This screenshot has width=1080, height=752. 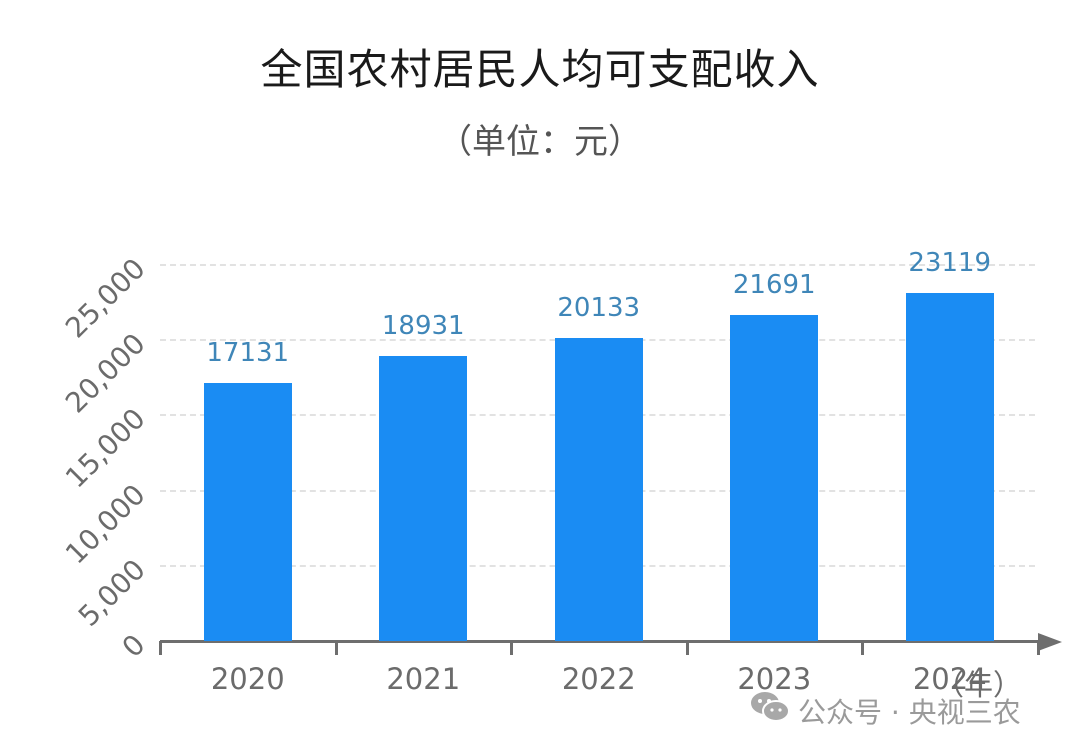 I want to click on x-axis-line, so click(x=600, y=641).